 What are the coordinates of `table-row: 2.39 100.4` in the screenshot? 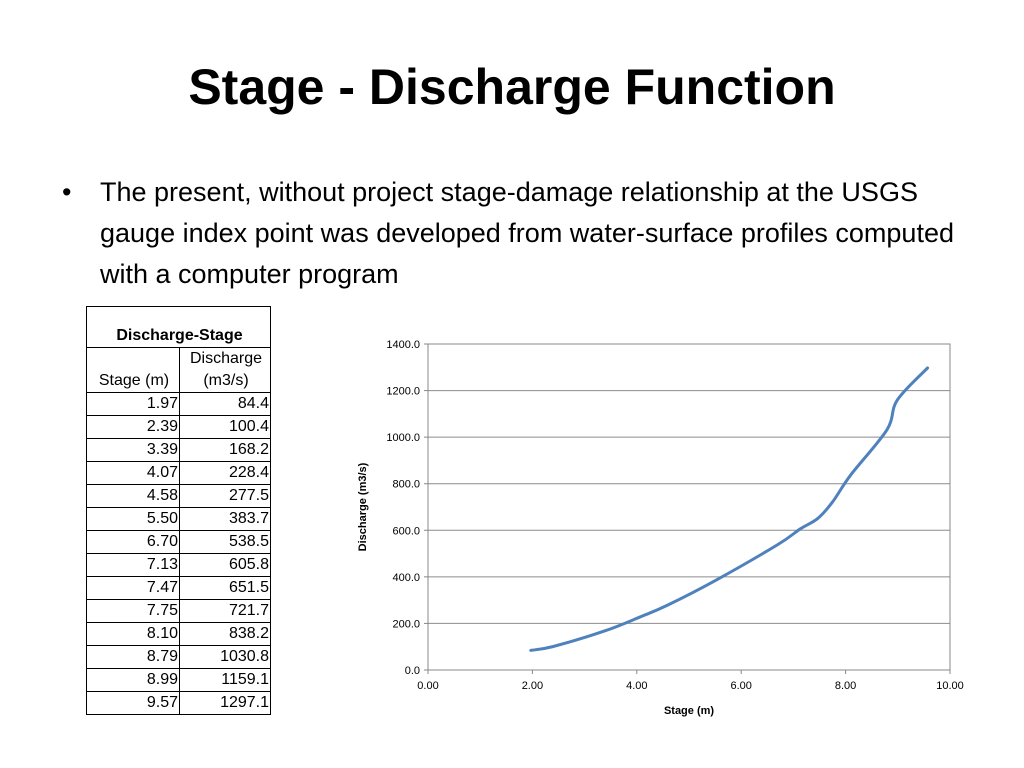 It's located at (178, 427).